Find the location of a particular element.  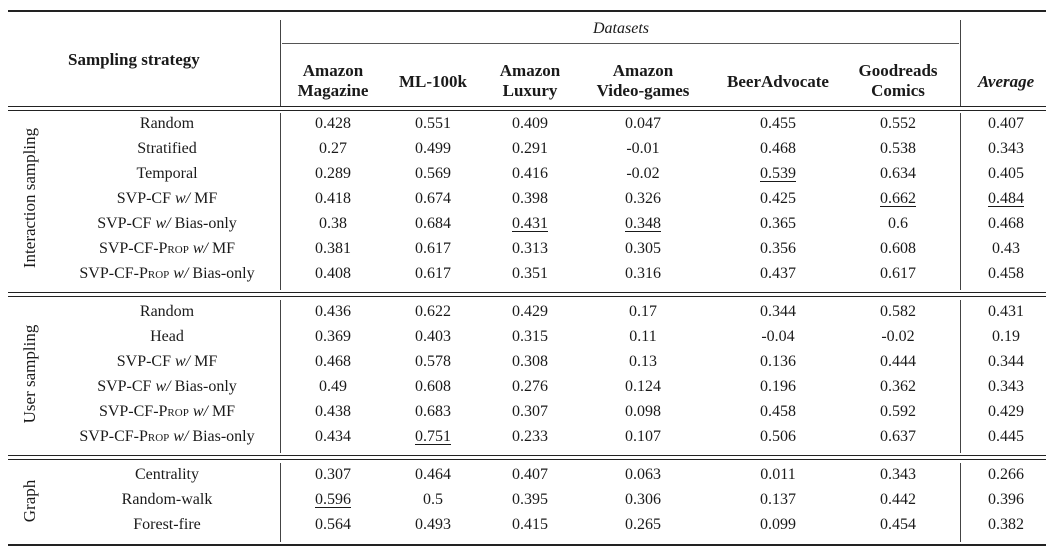

table-cell: 0.429 is located at coordinates (1006, 411).